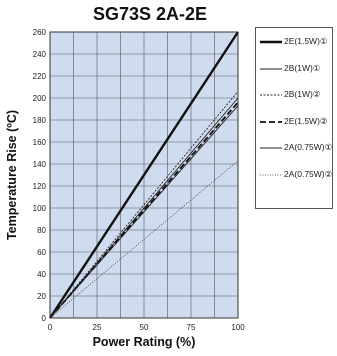 This screenshot has width=337, height=356. Describe the element at coordinates (308, 173) in the screenshot. I see `legend-label: 2A(0.75W)②` at that location.